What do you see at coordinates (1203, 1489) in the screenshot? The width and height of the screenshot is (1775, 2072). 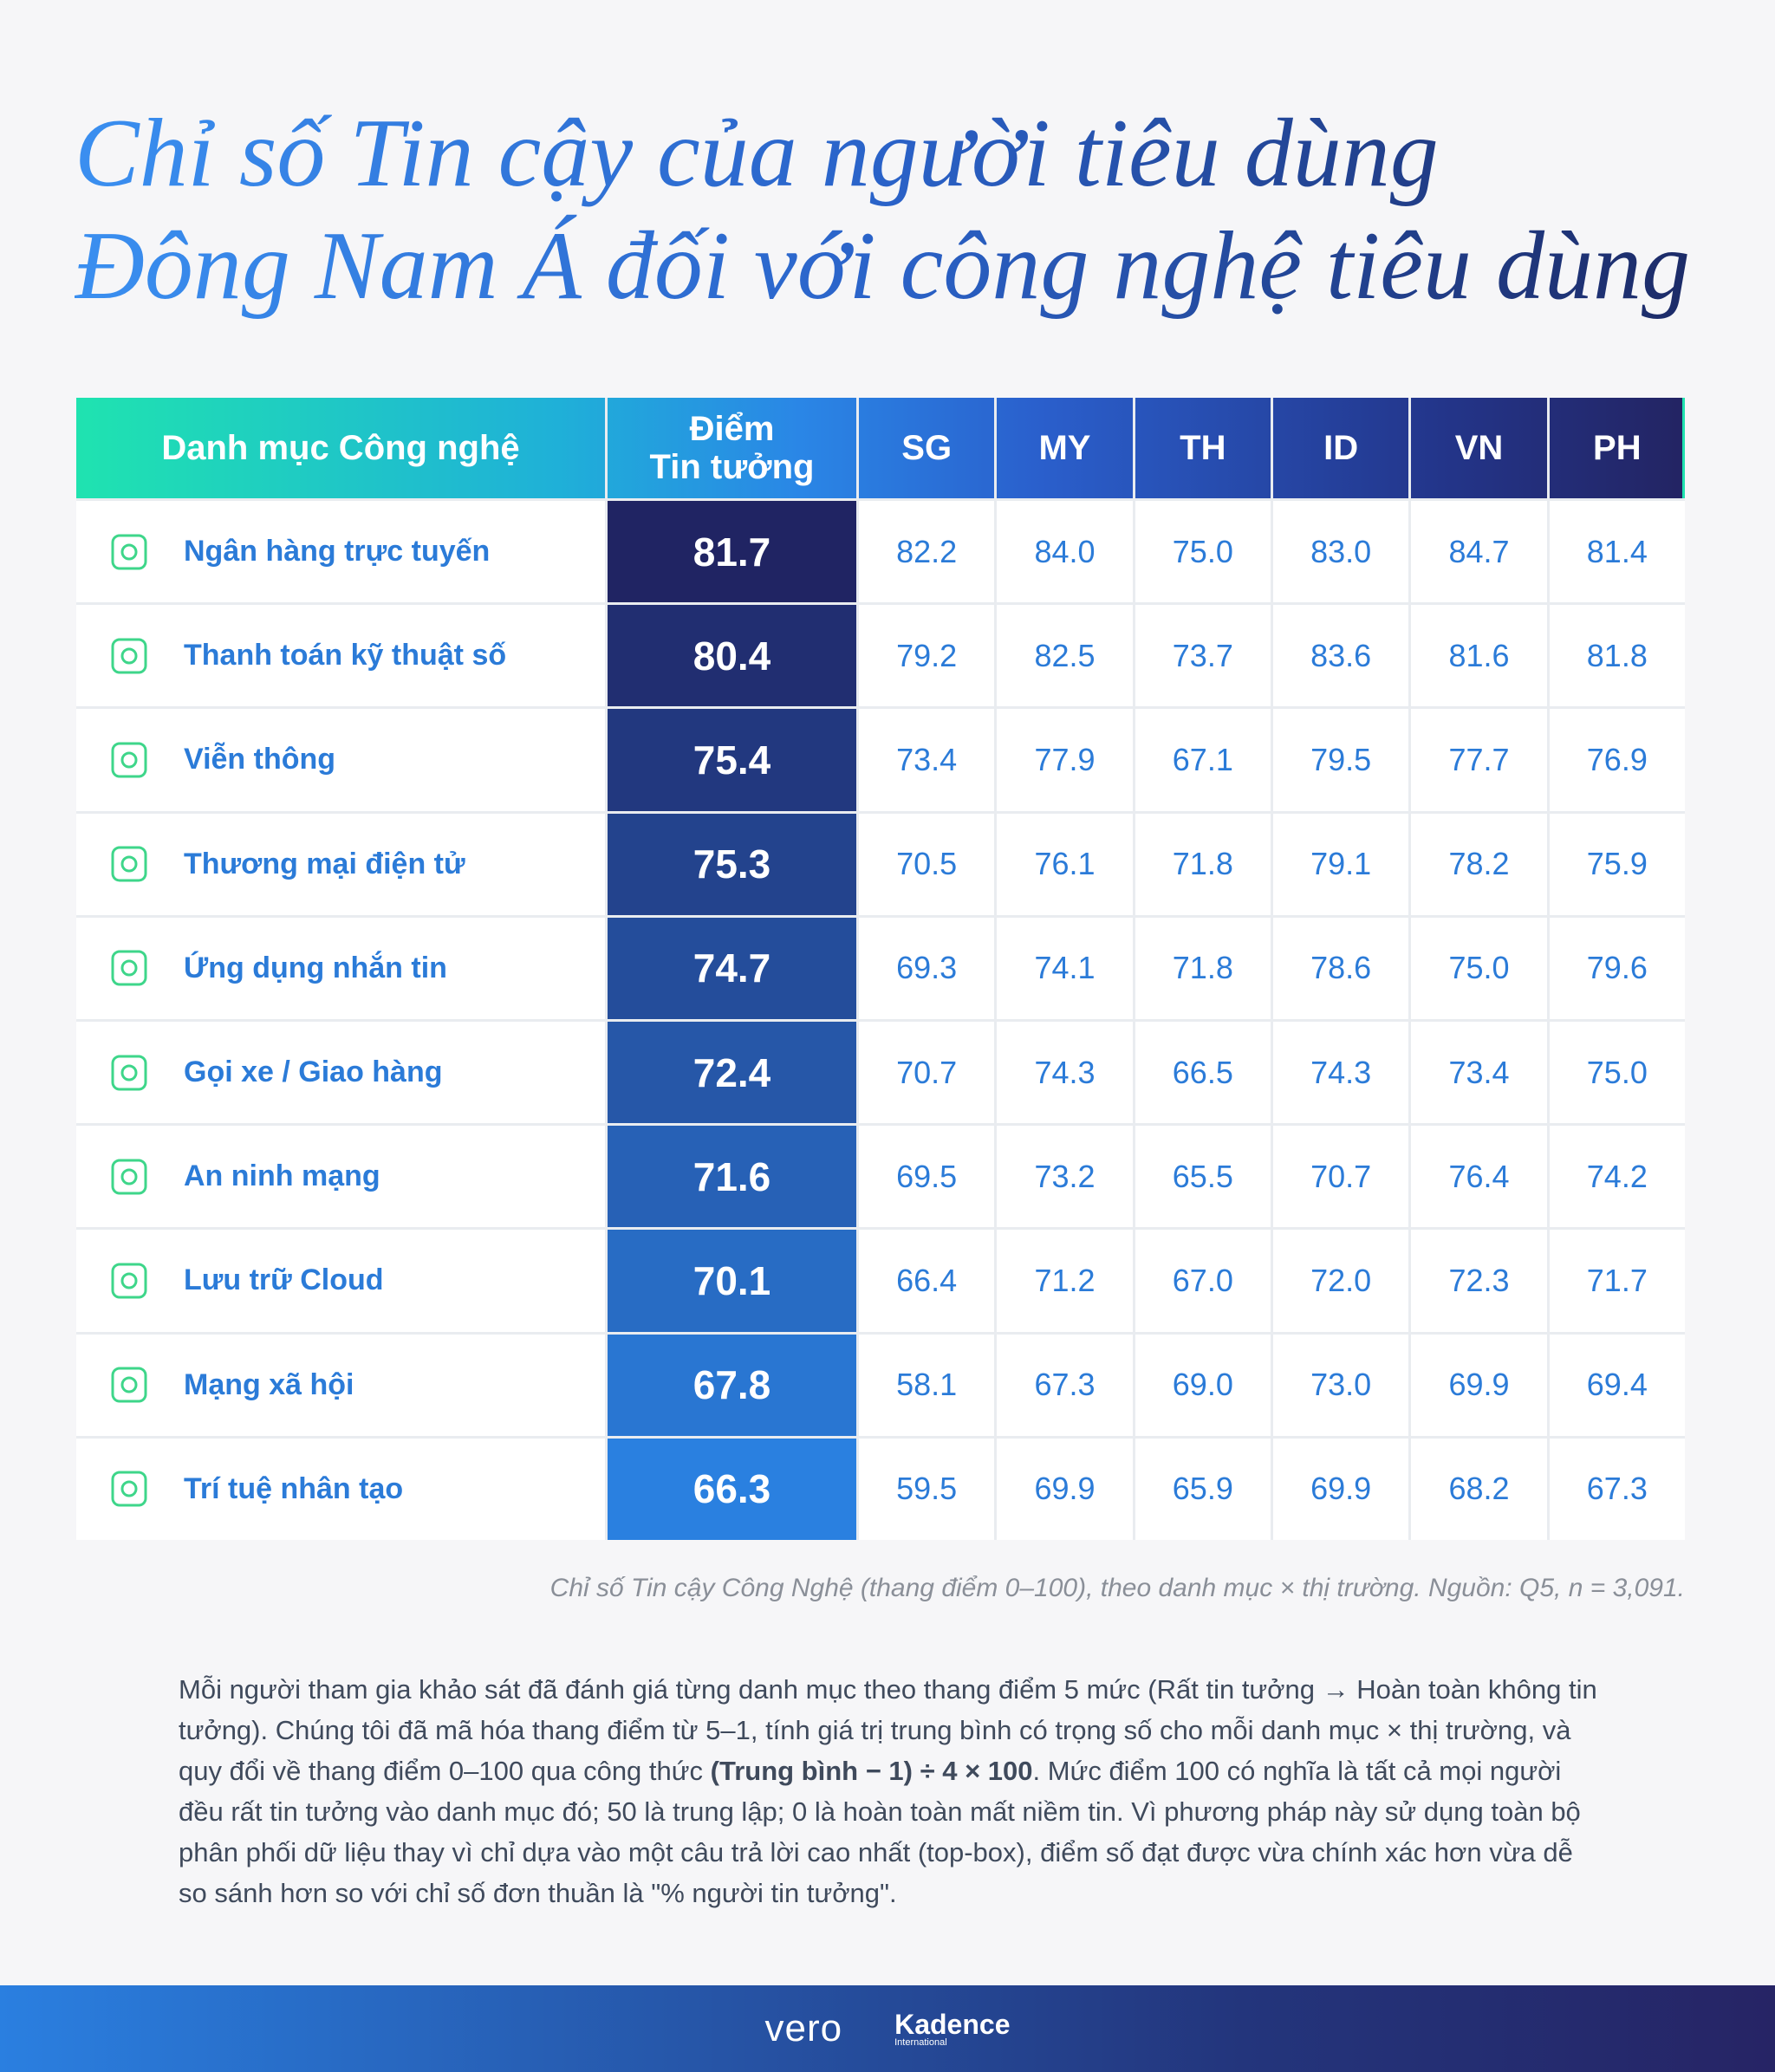 I see `market-score: 65.9` at bounding box center [1203, 1489].